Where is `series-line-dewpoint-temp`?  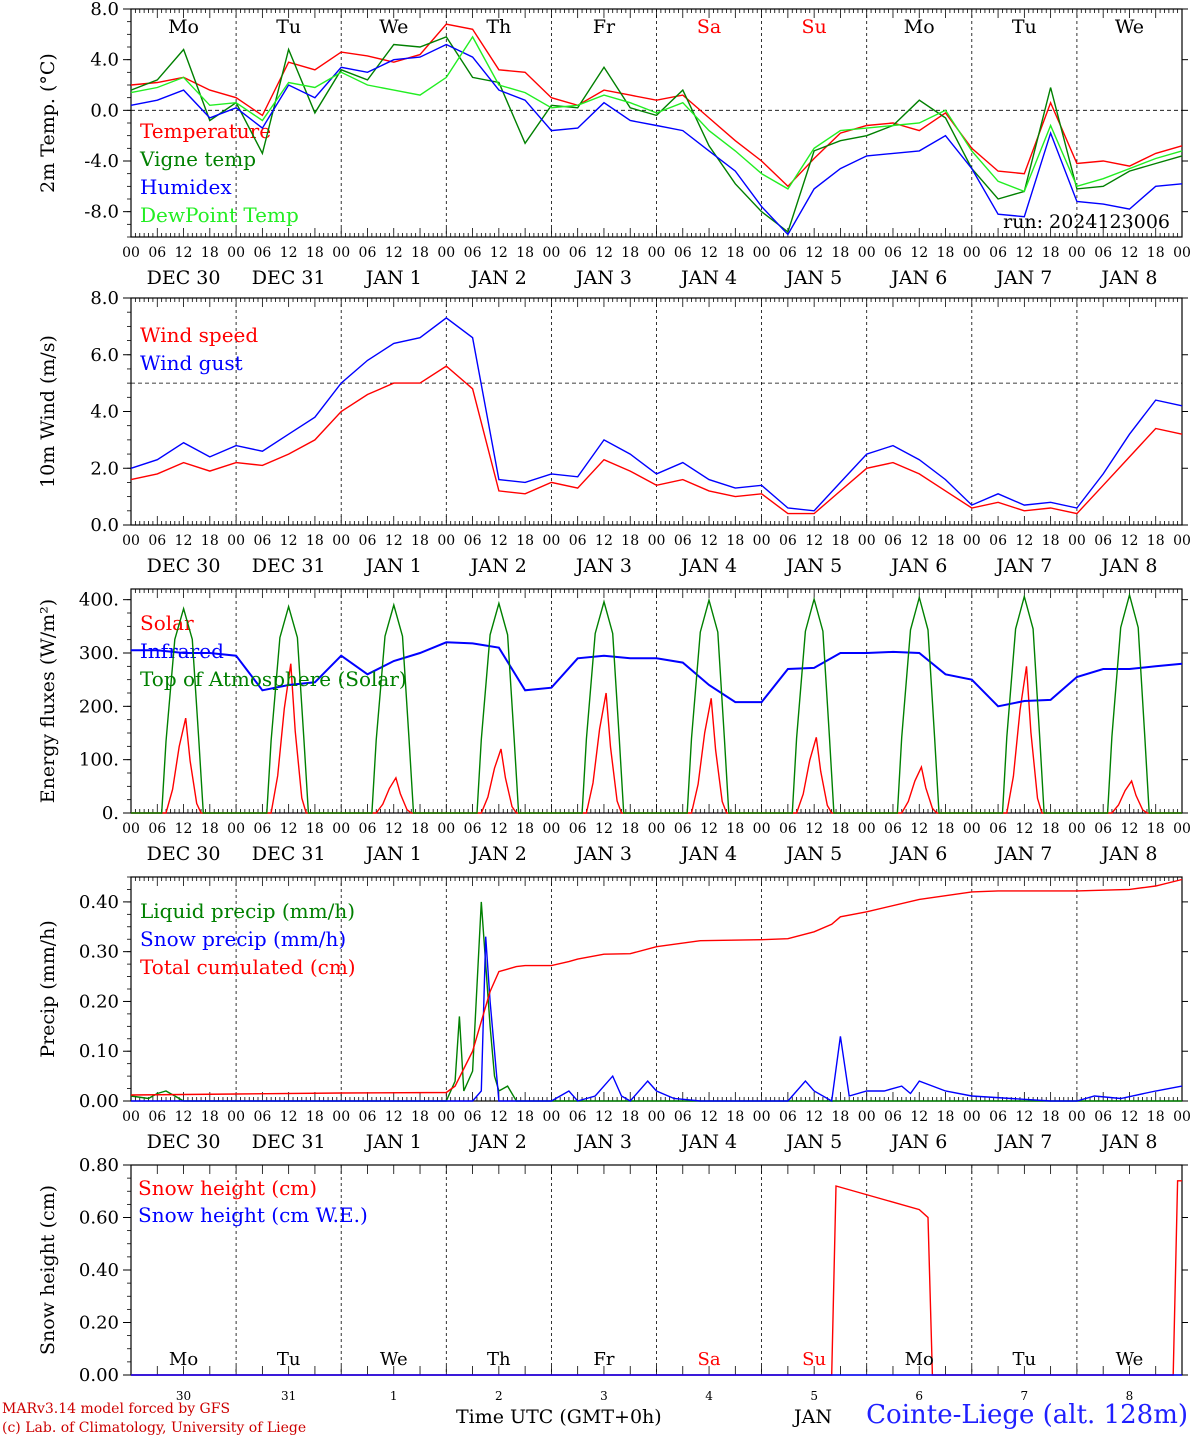
series-line-dewpoint-temp is located at coordinates (656, 114).